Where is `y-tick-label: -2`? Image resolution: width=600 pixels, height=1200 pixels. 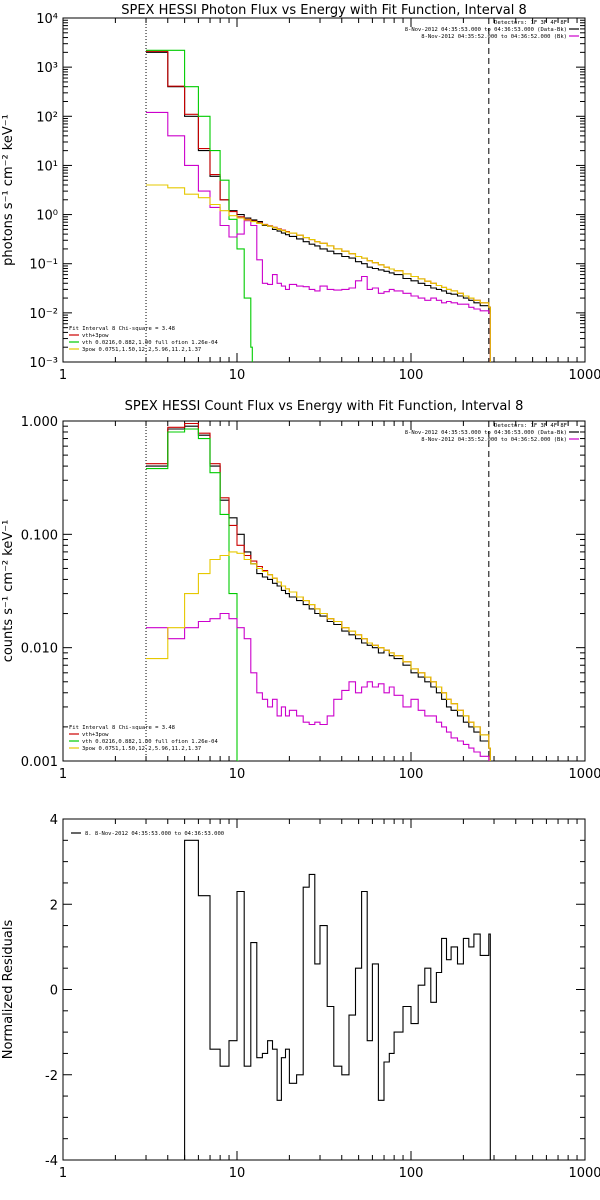 y-tick-label: -2 is located at coordinates (51, 1076).